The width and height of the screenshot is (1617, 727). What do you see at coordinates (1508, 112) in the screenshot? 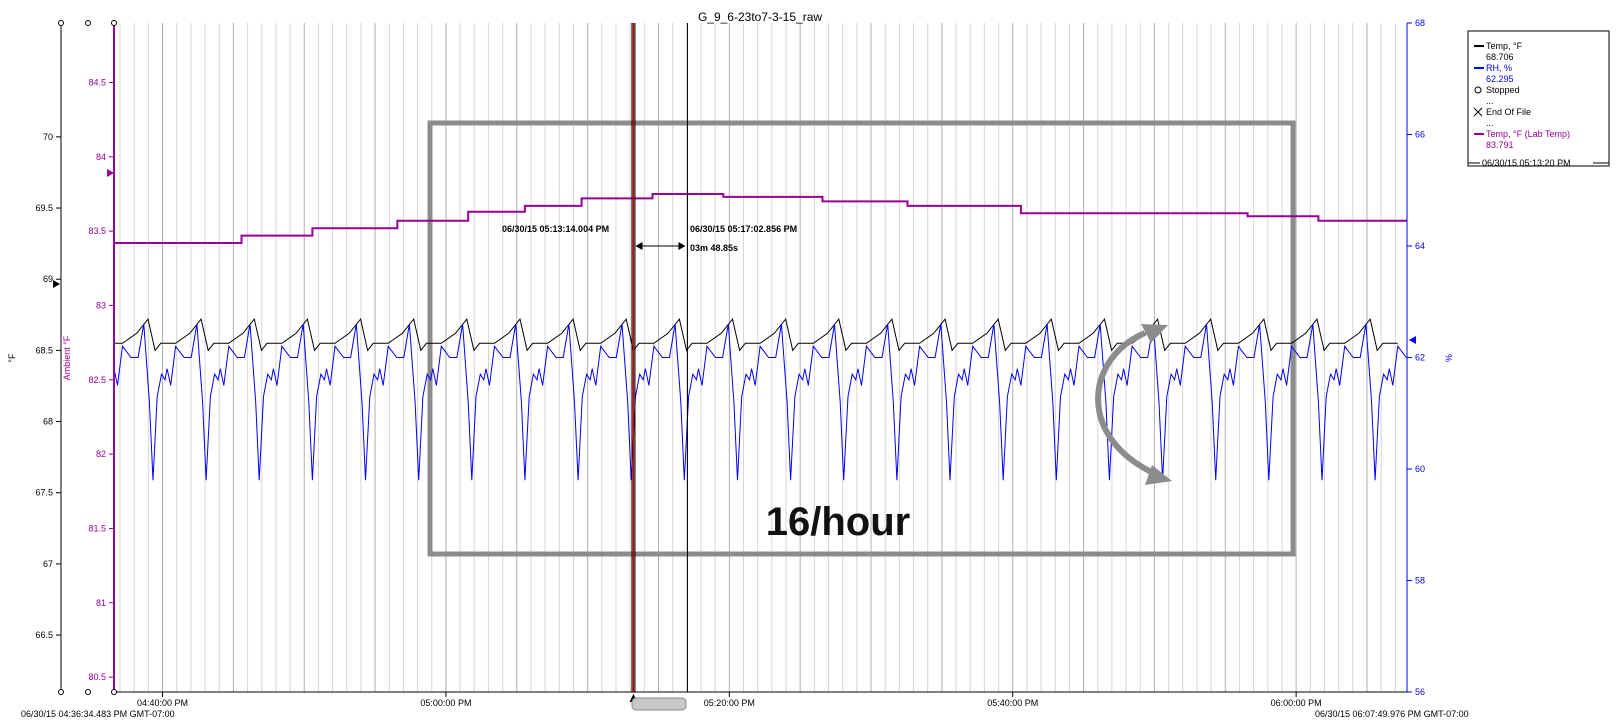
I see `legend-label: End Of File` at bounding box center [1508, 112].